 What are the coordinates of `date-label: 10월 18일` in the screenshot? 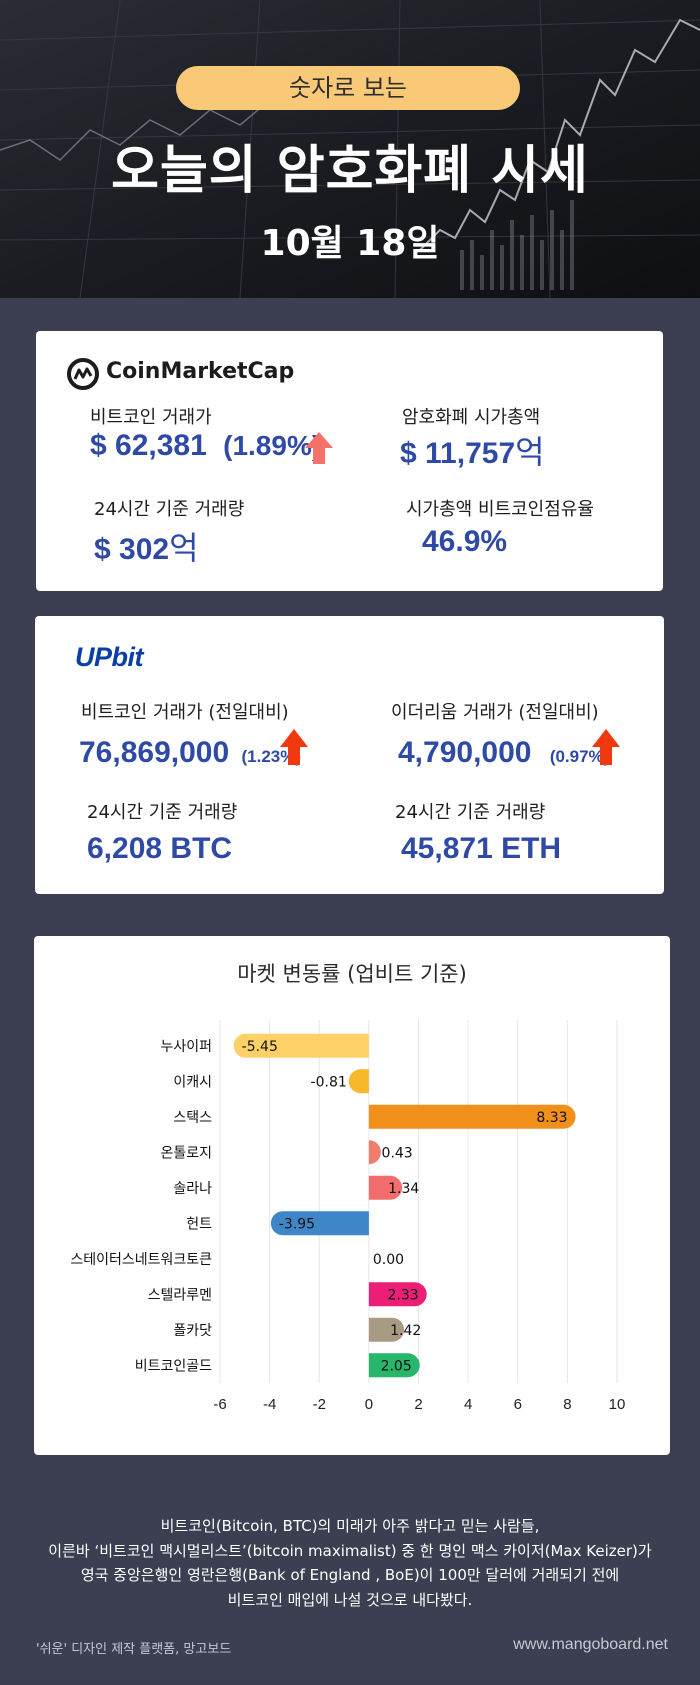 It's located at (350, 243).